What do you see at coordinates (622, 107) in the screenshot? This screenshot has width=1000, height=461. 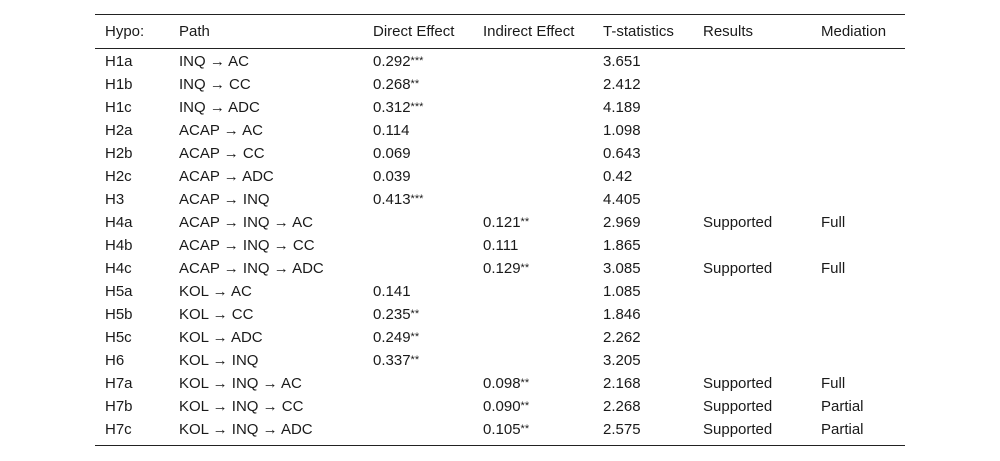 I see `t-statistics-cell: 4.189` at bounding box center [622, 107].